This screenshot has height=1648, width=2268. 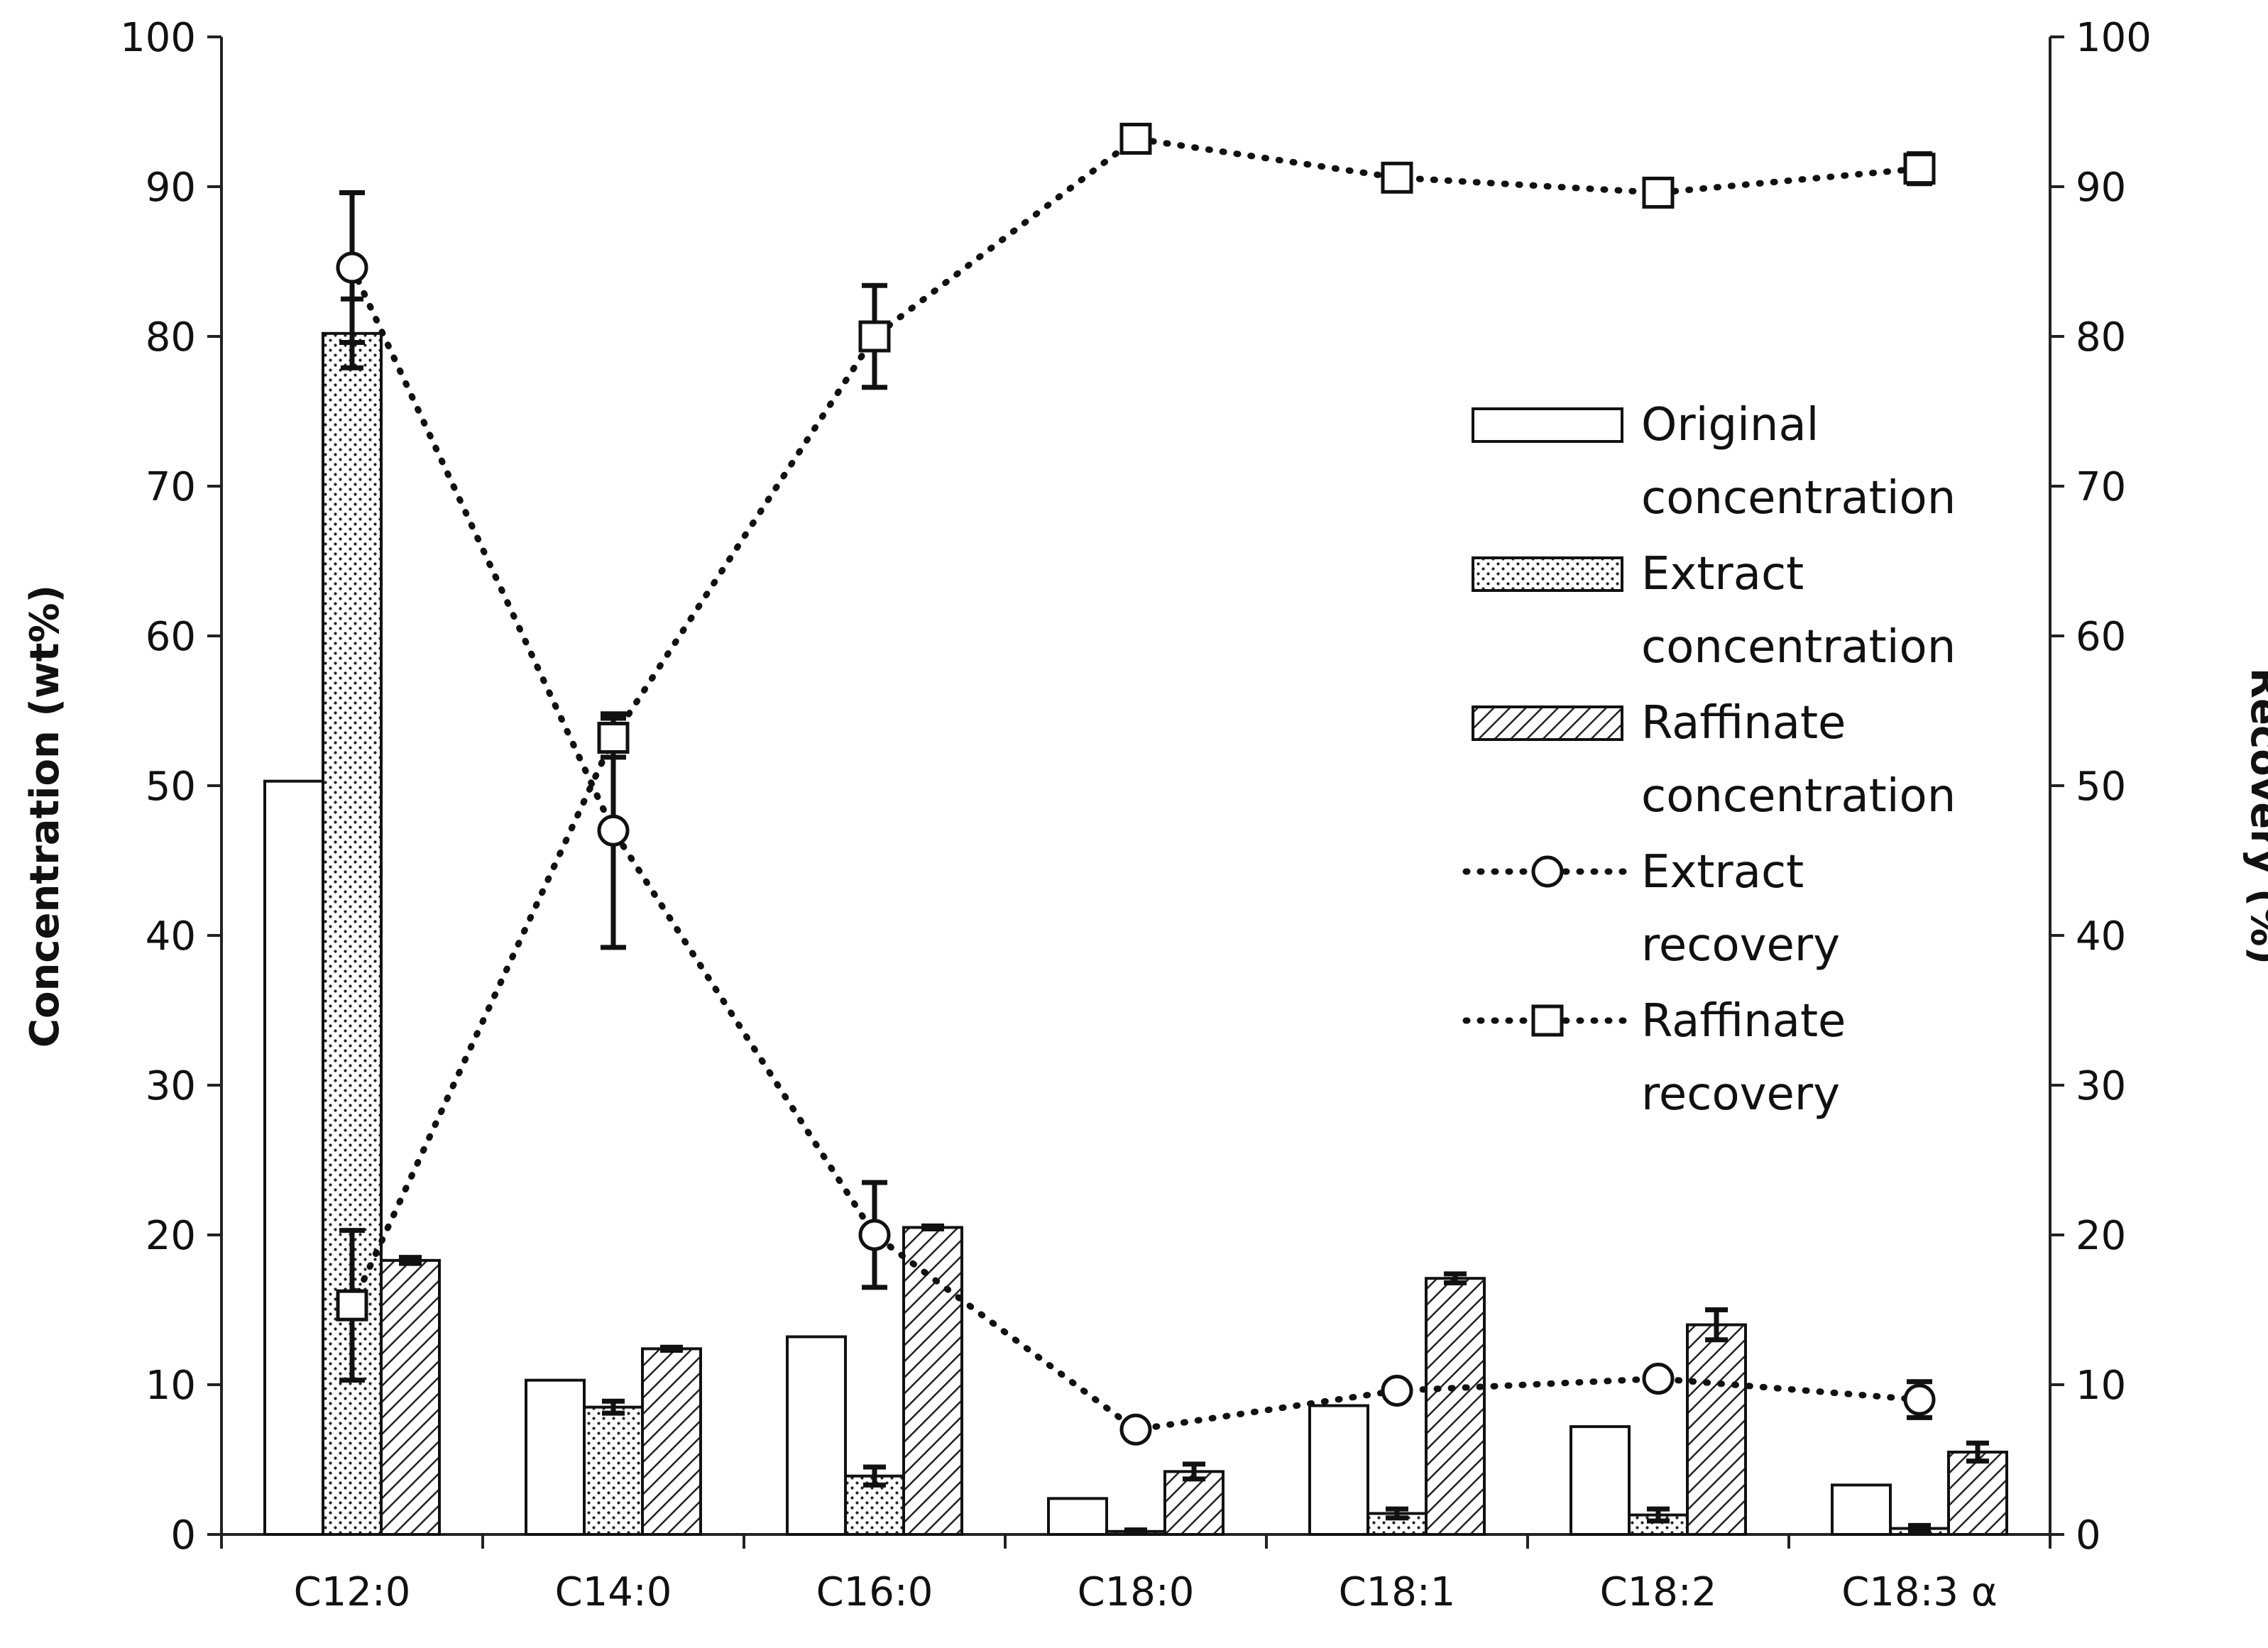 I want to click on bar-dots, so click(x=614, y=1471).